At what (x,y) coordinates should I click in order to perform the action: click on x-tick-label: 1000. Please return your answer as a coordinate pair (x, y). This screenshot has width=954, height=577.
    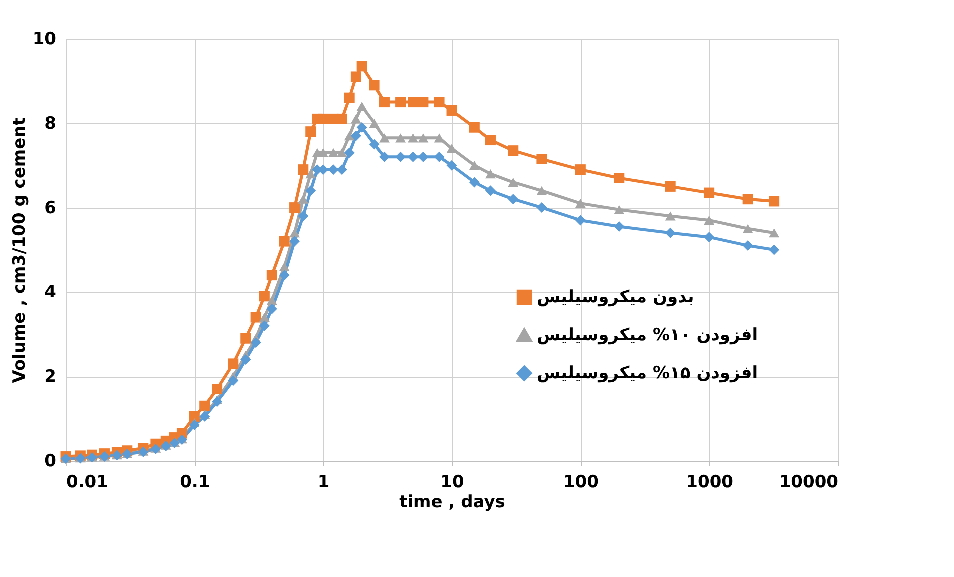
    Looking at the image, I should click on (710, 482).